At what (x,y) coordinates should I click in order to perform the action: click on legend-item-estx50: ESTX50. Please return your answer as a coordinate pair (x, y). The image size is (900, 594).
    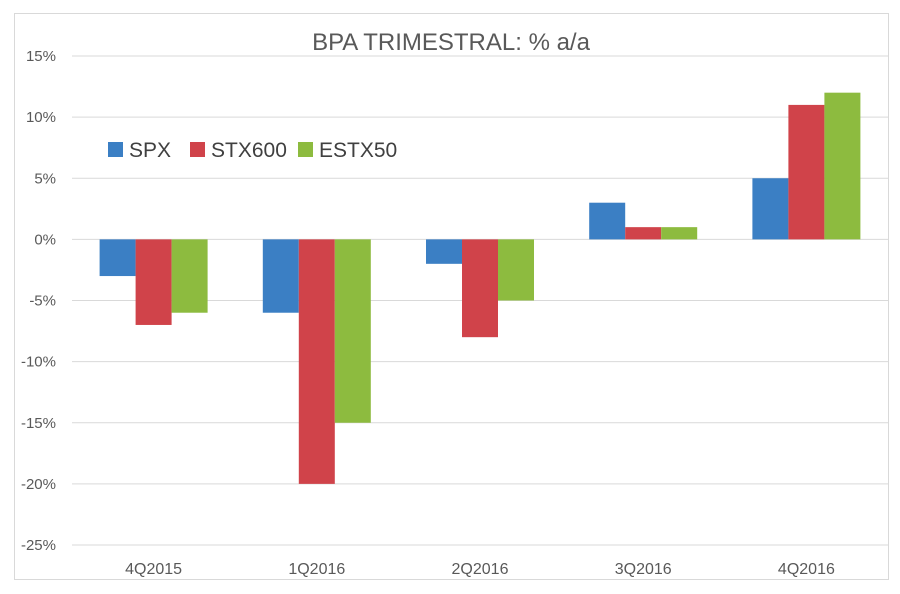
    Looking at the image, I should click on (347, 150).